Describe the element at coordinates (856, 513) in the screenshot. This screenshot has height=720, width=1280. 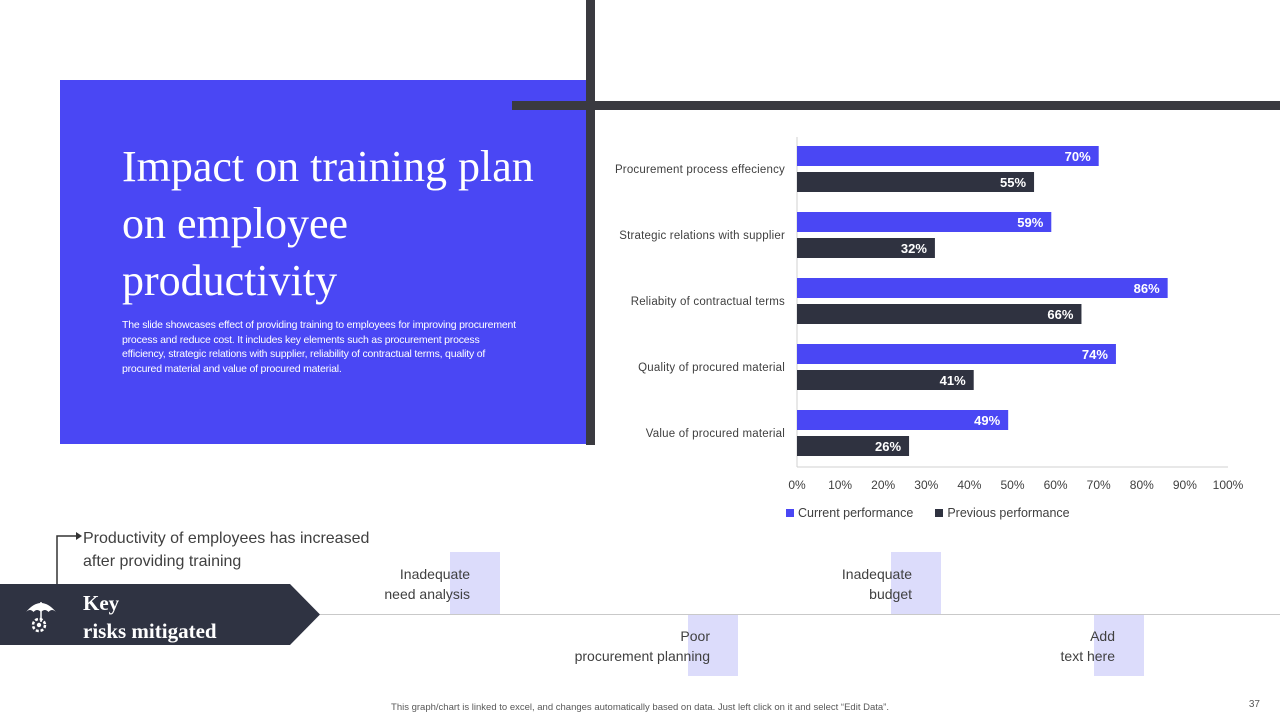
I see `legend-label-current: Current performance` at that location.